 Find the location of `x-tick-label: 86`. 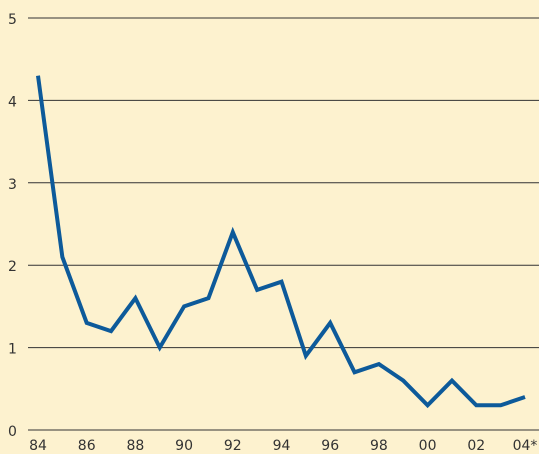

x-tick-label: 86 is located at coordinates (87, 446).